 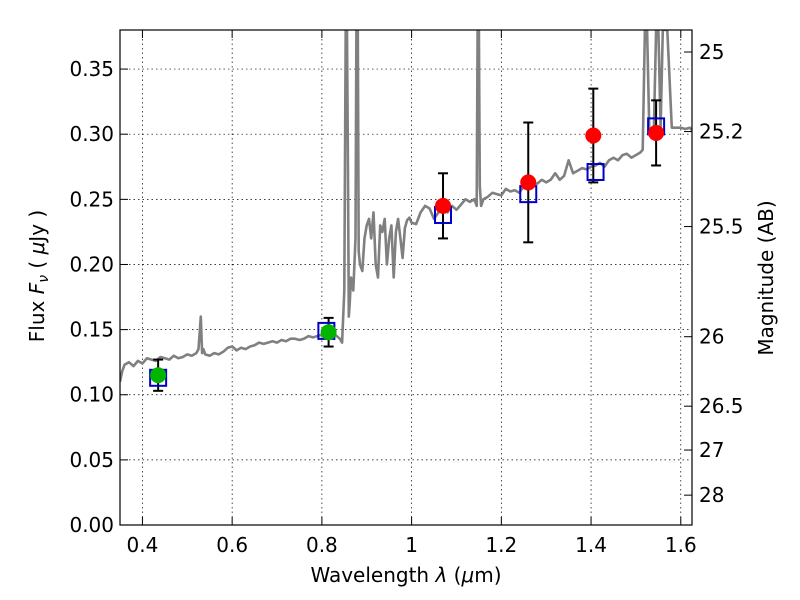 What do you see at coordinates (91, 264) in the screenshot?
I see `y-tick-label: 0.20` at bounding box center [91, 264].